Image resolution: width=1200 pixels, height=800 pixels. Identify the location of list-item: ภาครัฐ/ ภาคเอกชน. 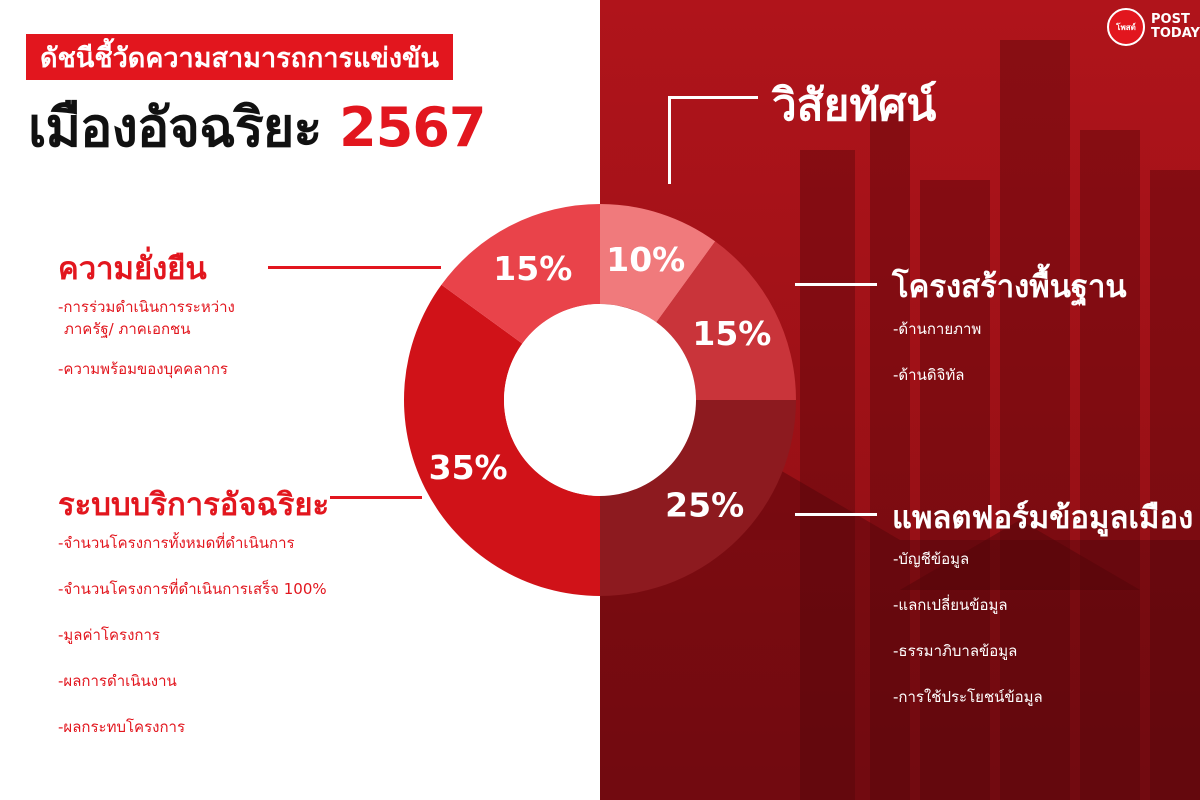
(127, 329).